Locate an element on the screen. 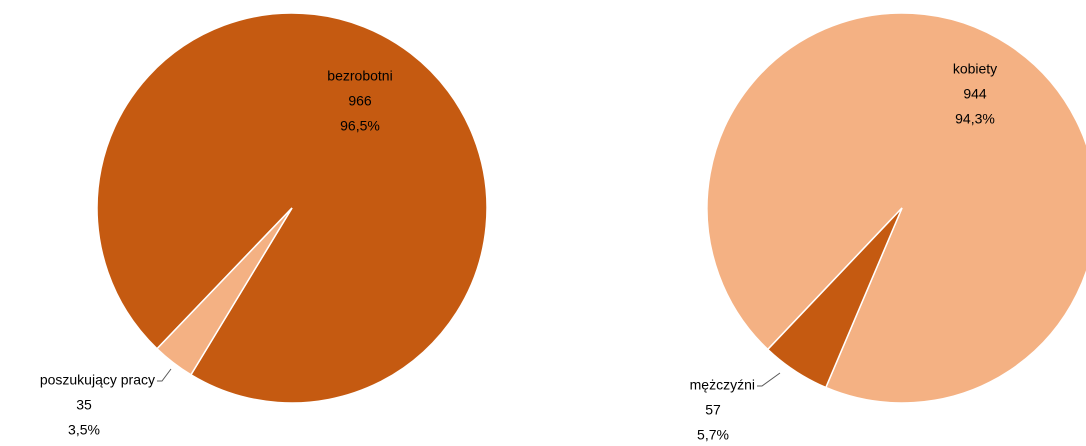  slice-percent: 5,7% is located at coordinates (713, 435).